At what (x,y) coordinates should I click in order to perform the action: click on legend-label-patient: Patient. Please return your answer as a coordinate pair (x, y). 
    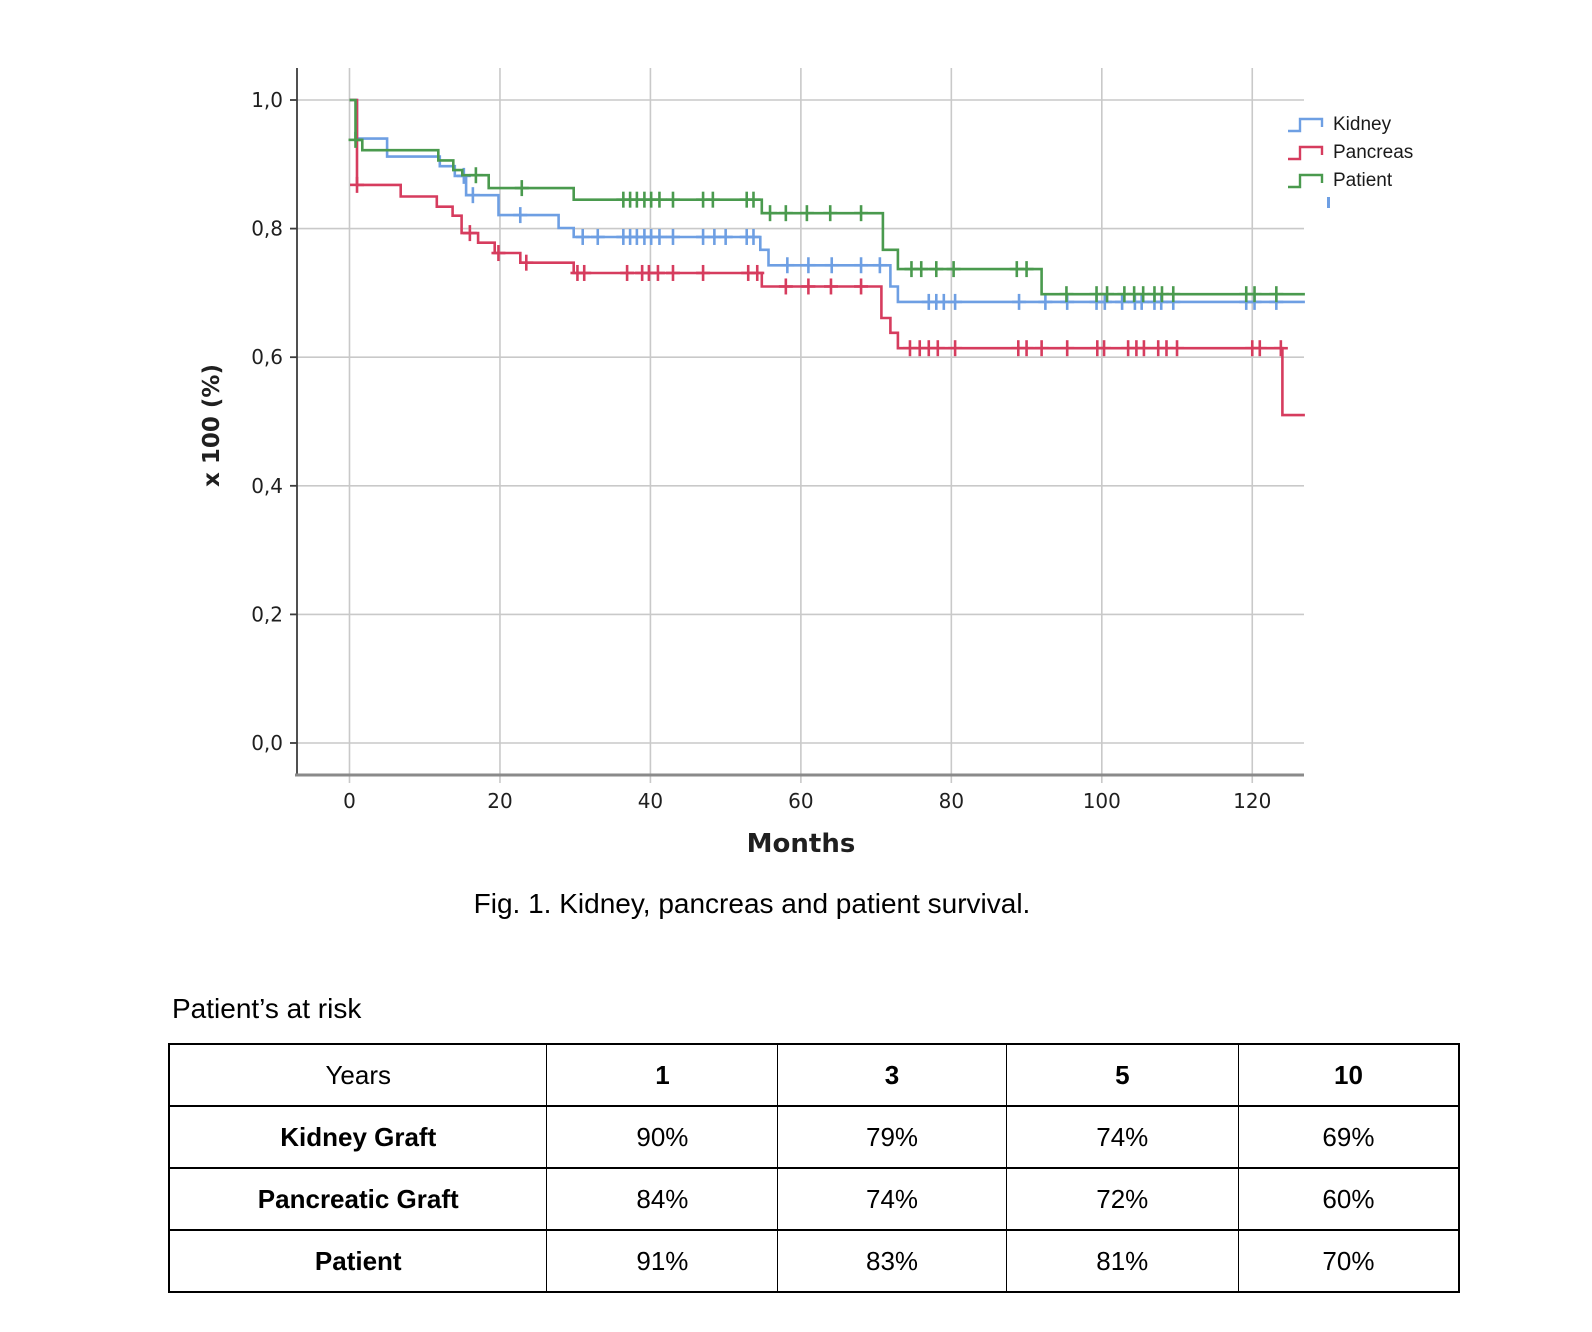
    Looking at the image, I should click on (1363, 180).